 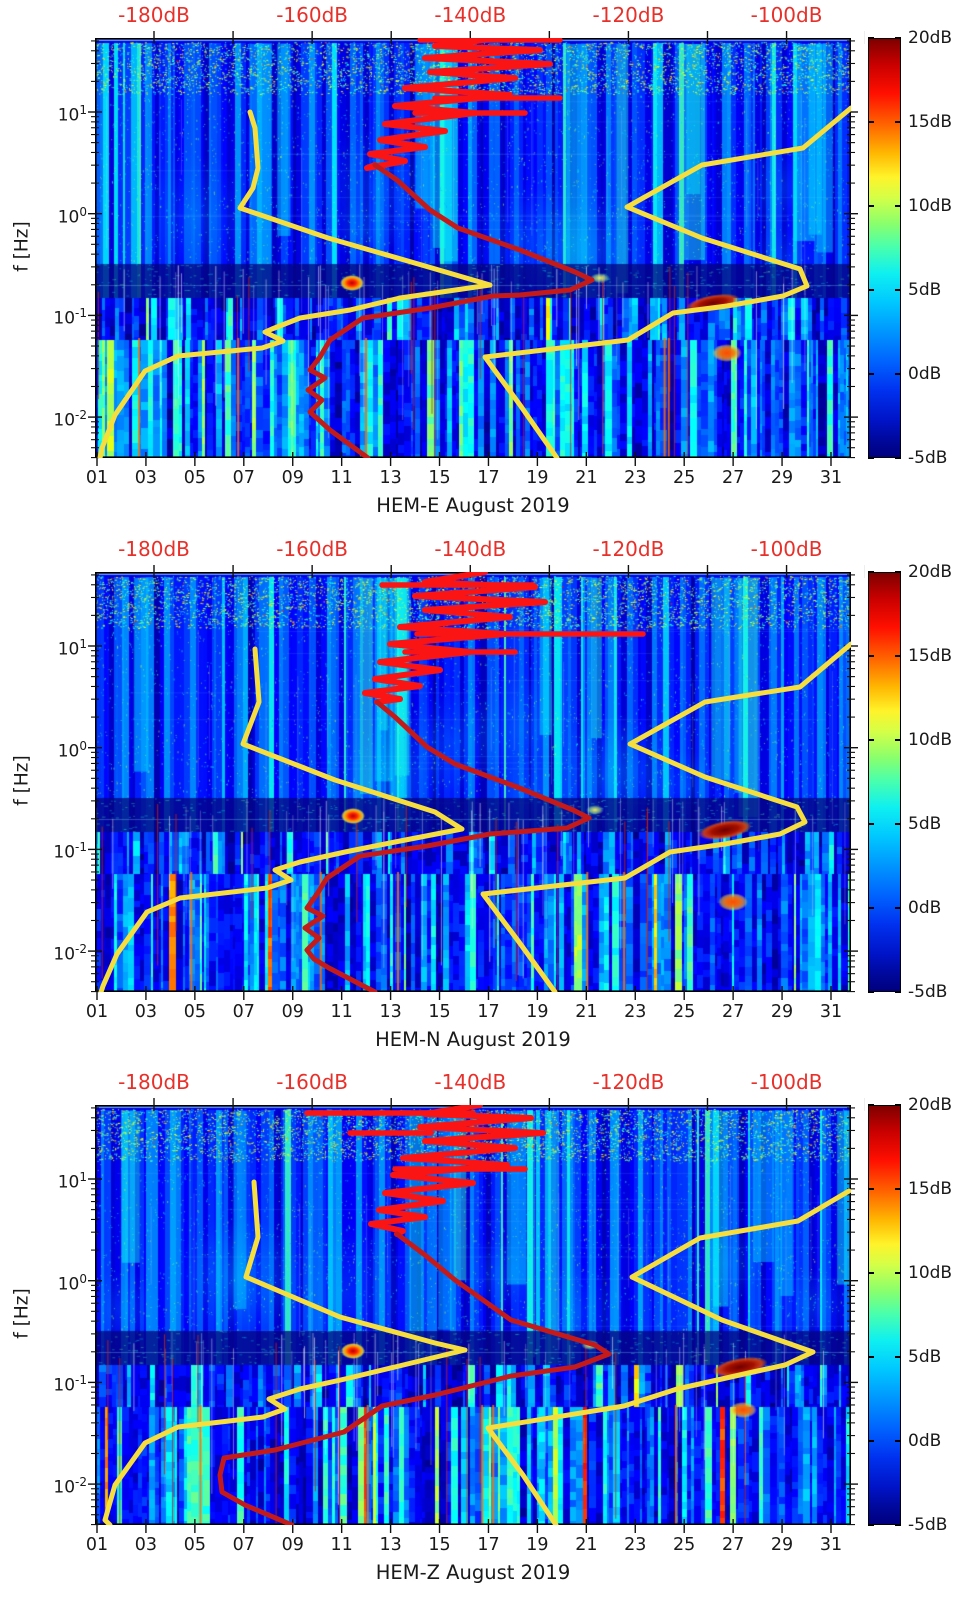 What do you see at coordinates (628, 549) in the screenshot?
I see `top-axis-label: -120dB` at bounding box center [628, 549].